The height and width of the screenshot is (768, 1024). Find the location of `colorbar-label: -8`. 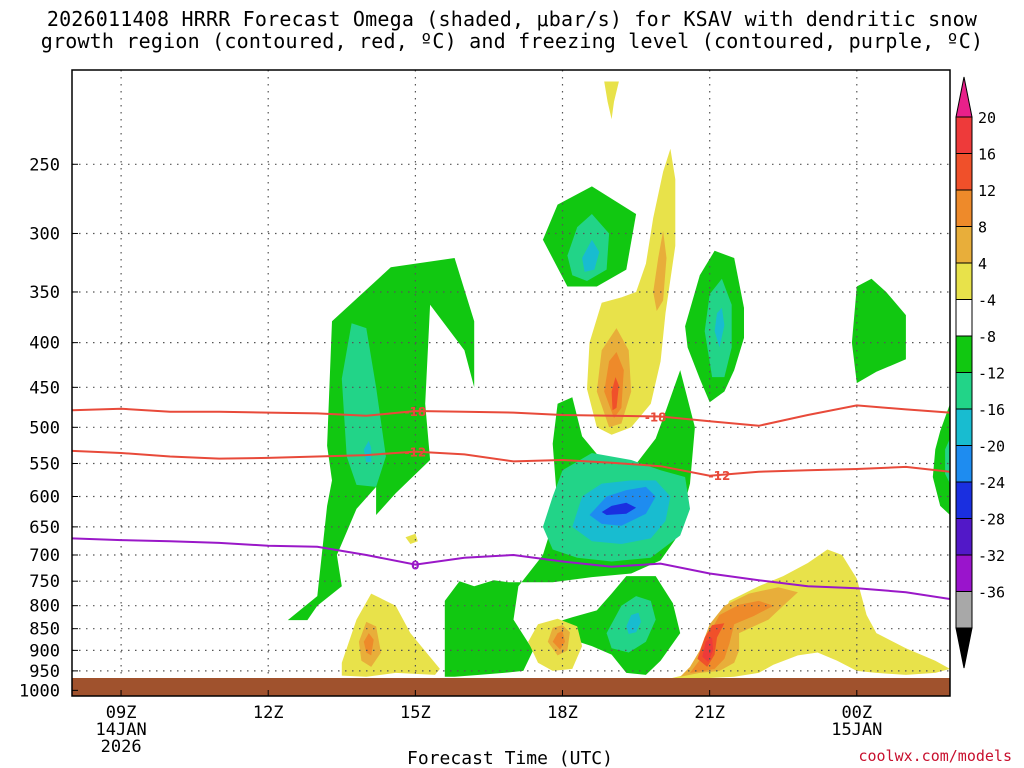

colorbar-label: -8 is located at coordinates (987, 337).